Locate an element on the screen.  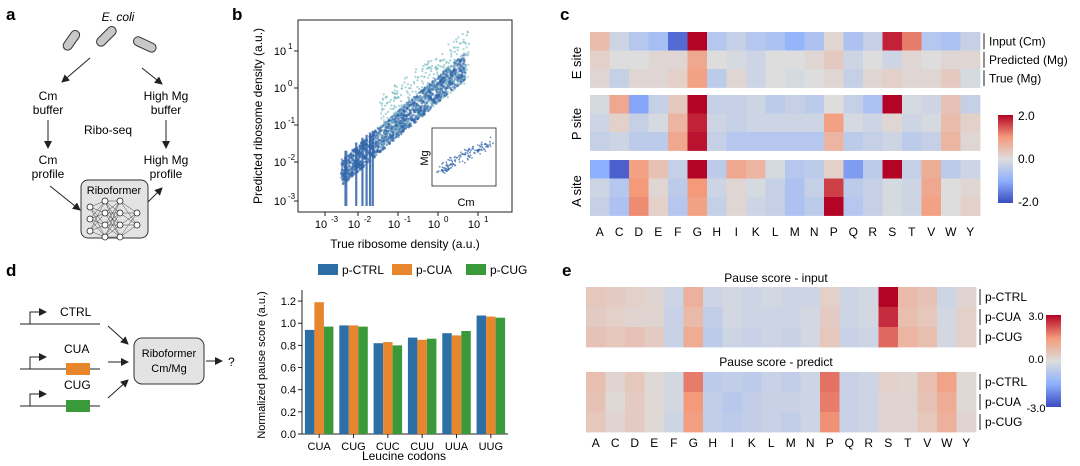
aa-label: E is located at coordinates (654, 443).